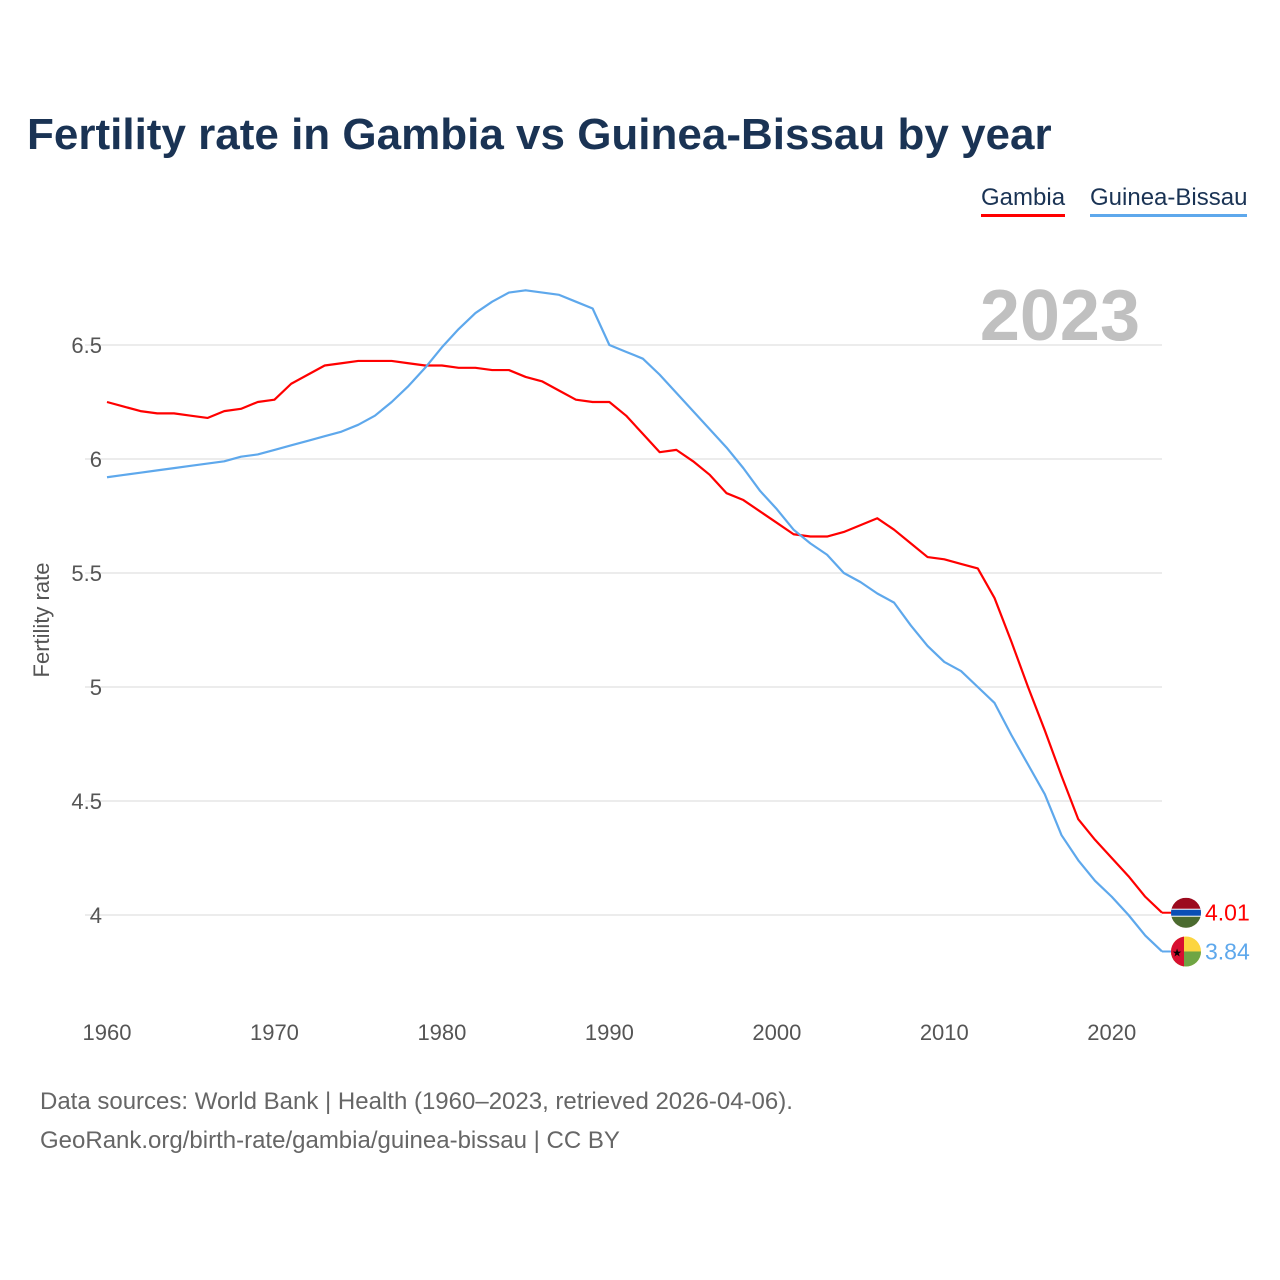  I want to click on y-tick-label: 6, so click(96, 459).